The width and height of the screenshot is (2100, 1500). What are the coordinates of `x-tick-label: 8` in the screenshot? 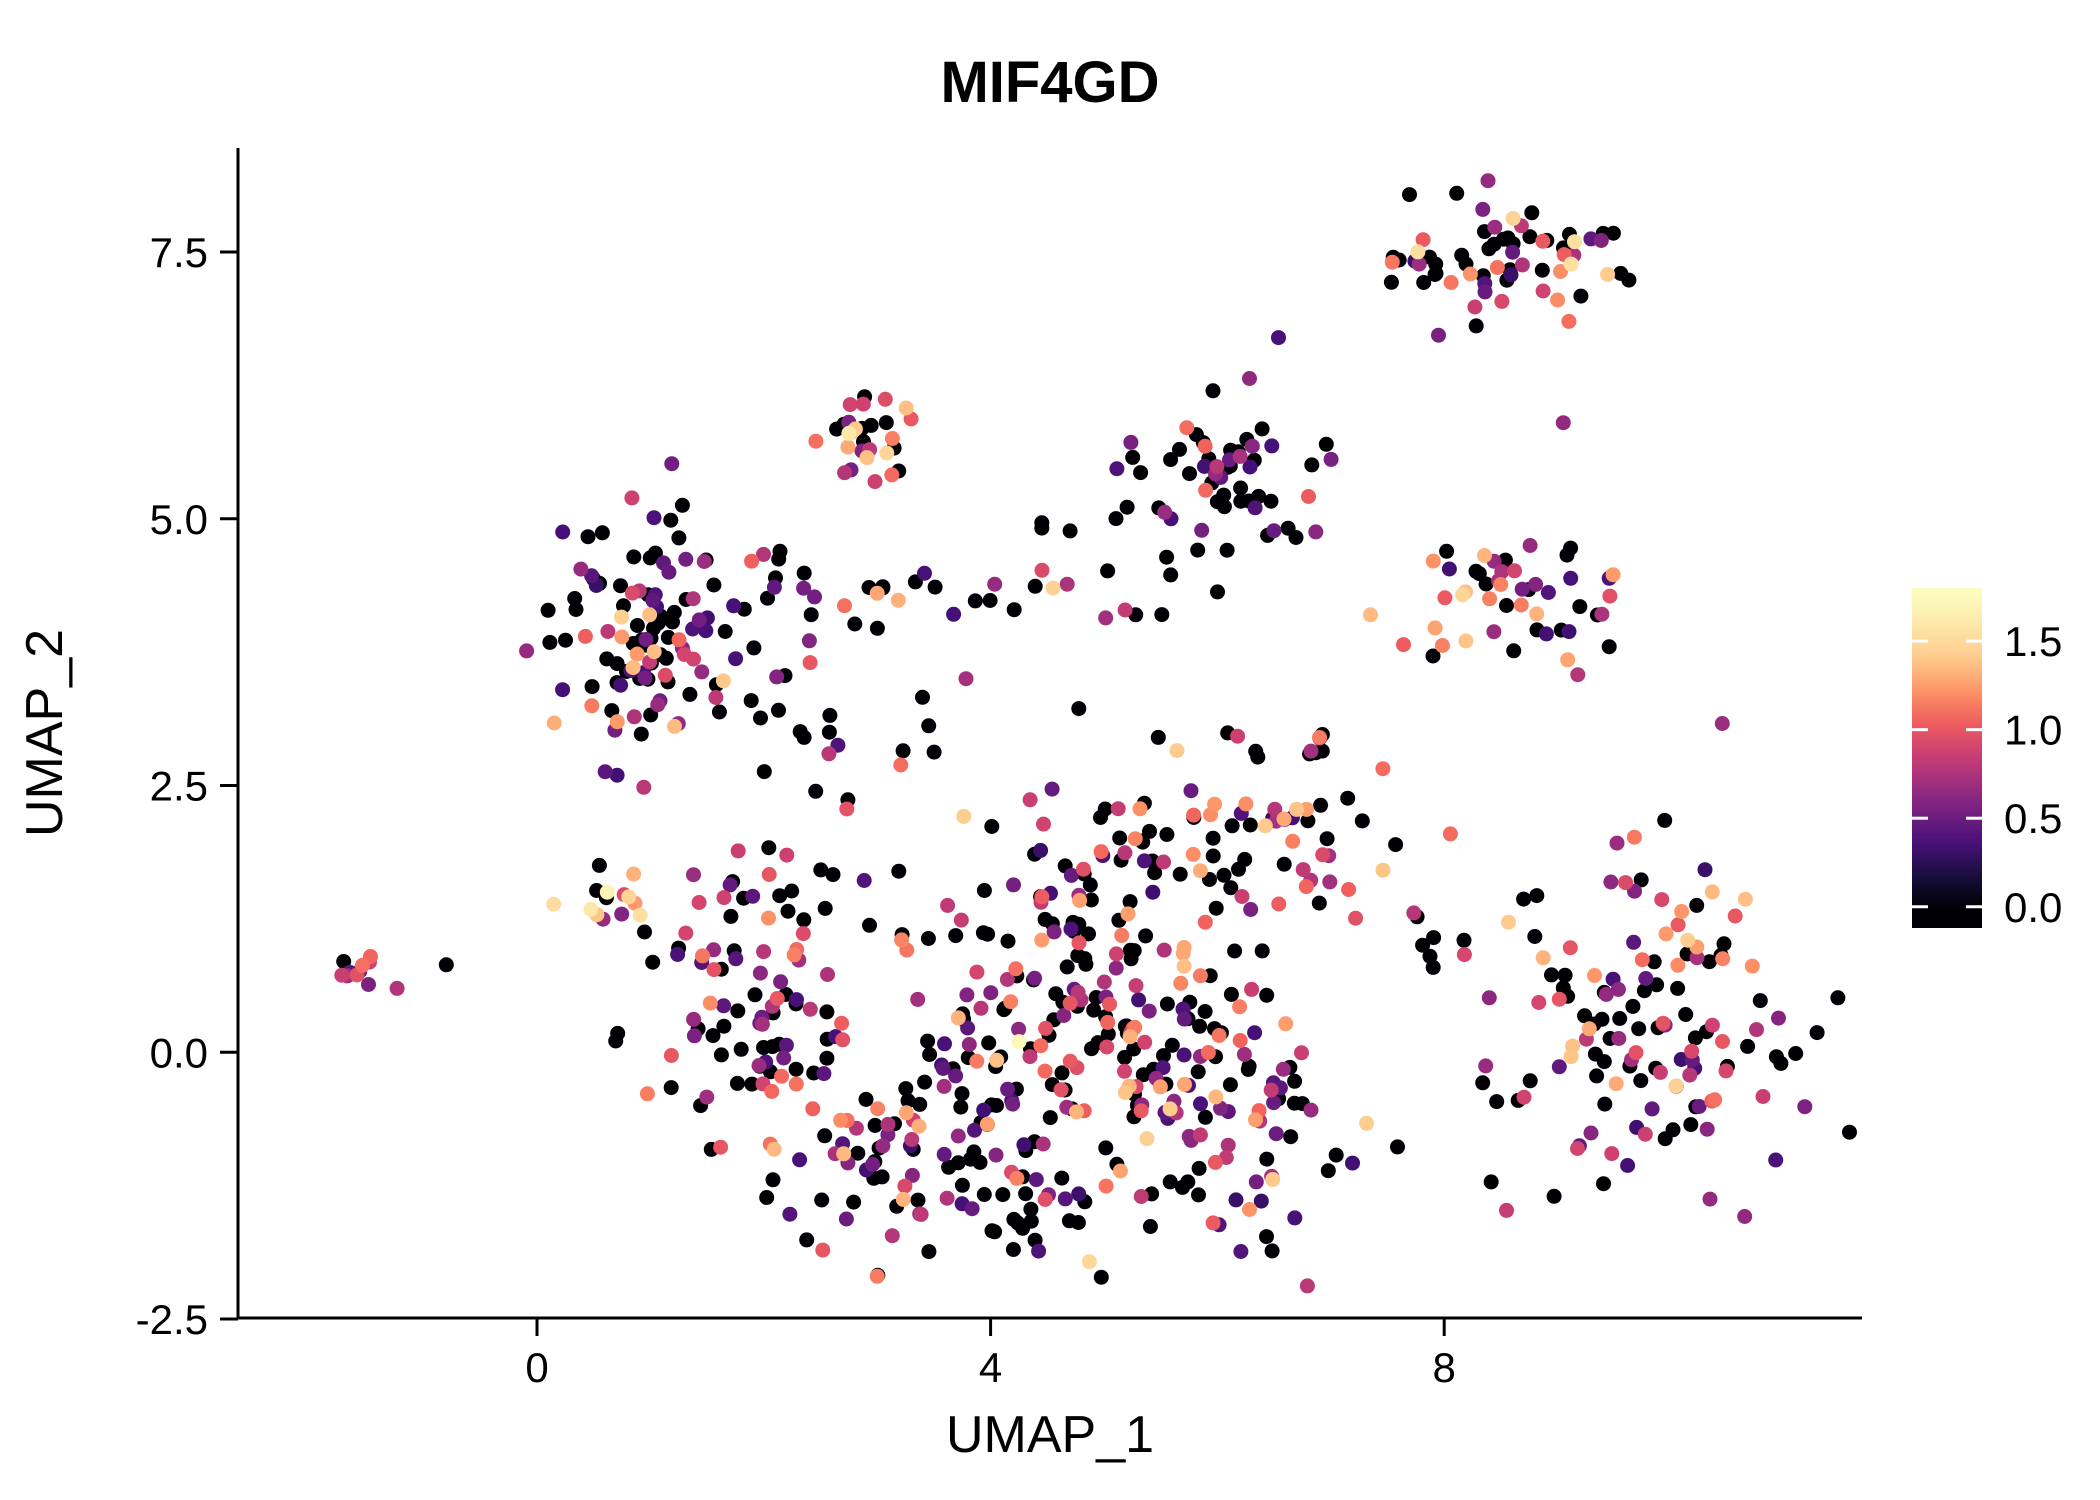 It's located at (1444, 1367).